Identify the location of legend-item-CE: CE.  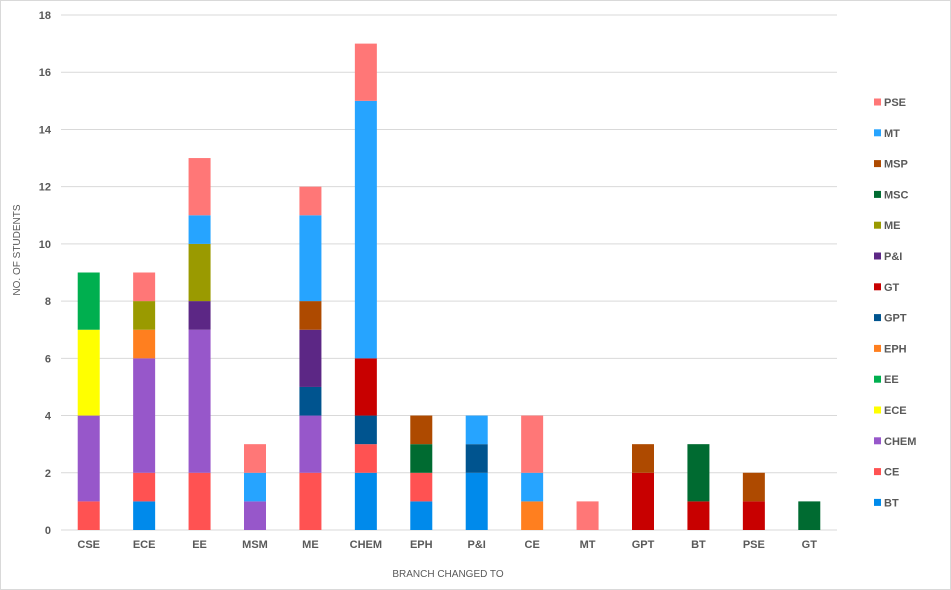
(886, 473).